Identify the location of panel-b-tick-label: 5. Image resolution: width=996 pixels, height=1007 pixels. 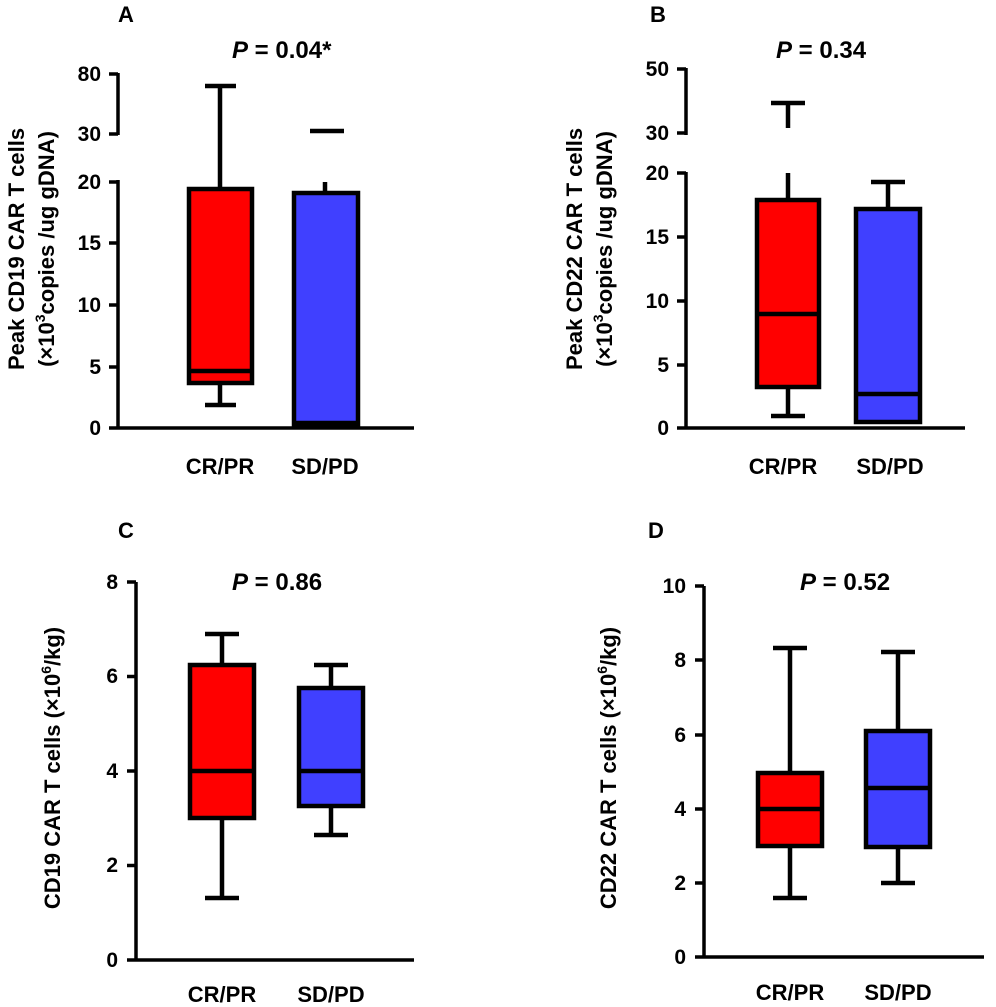
(663, 365).